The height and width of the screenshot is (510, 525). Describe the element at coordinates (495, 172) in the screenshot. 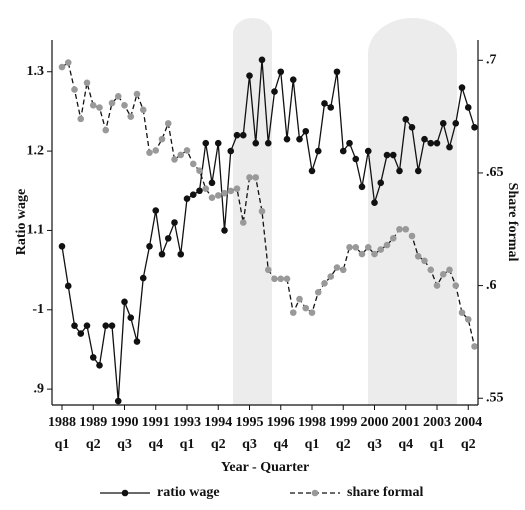

I see `y2-tick-label: .65` at that location.